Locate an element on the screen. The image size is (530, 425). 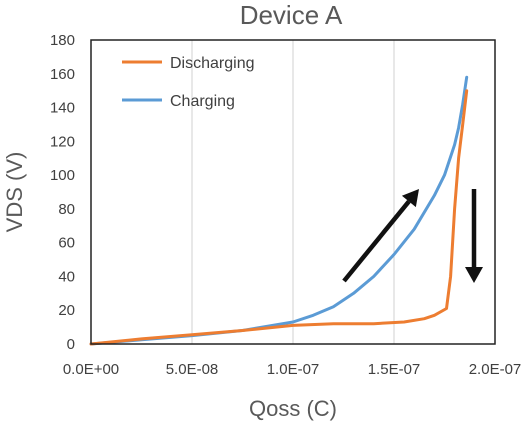
x-axis-label: Qoss (C) is located at coordinates (293, 408).